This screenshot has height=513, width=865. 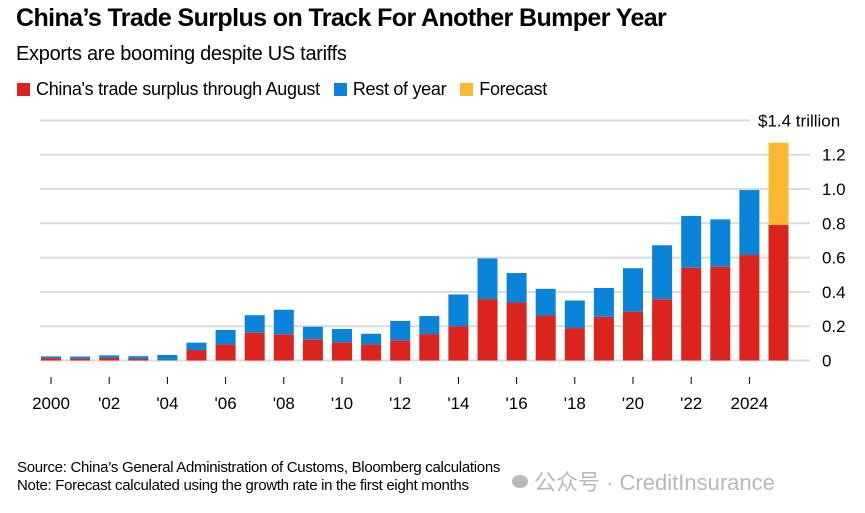 What do you see at coordinates (458, 403) in the screenshot?
I see `x-tick-label: '14` at bounding box center [458, 403].